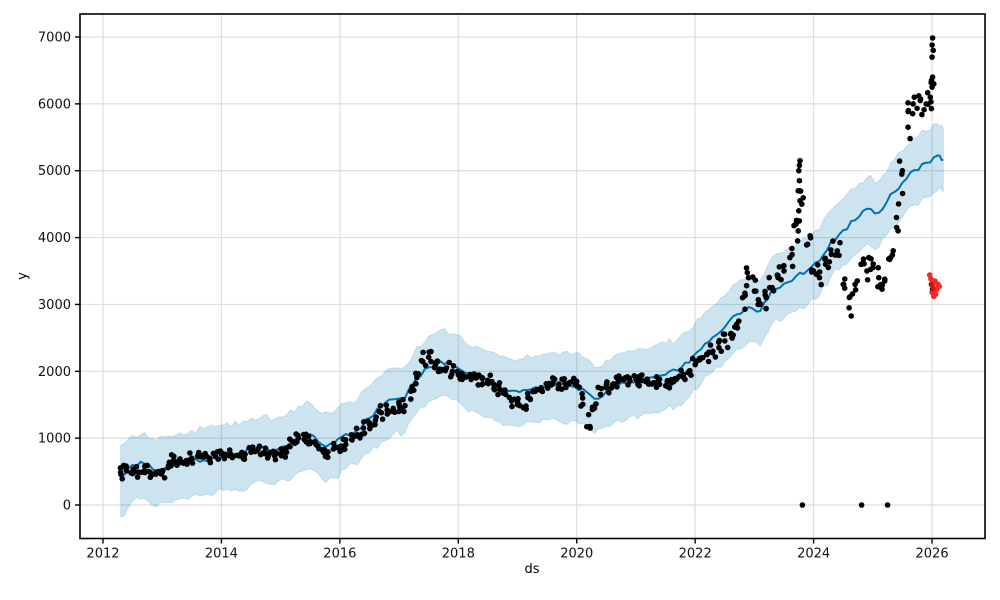  I want to click on y-tick-label: 1000, so click(54, 439).